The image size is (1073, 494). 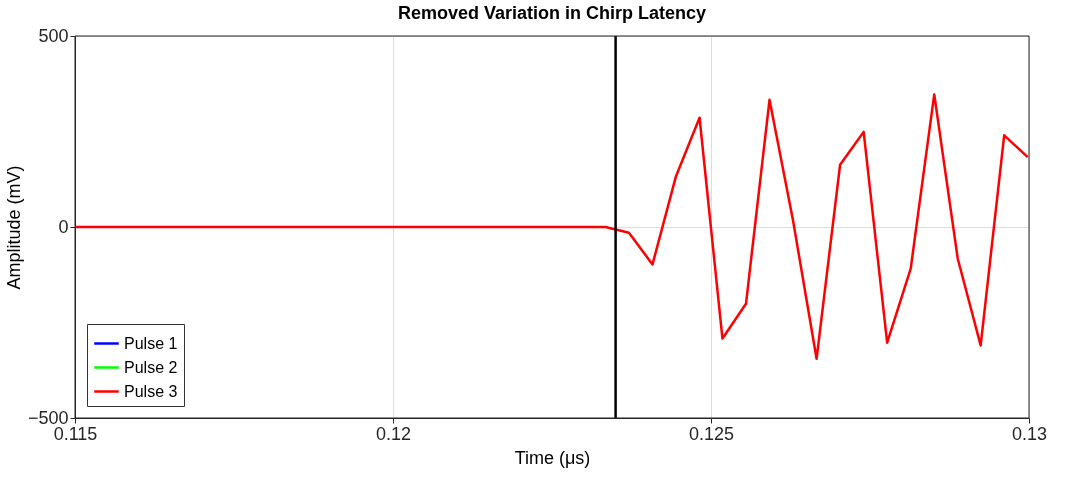 What do you see at coordinates (151, 343) in the screenshot?
I see `legend-label: Pulse 1` at bounding box center [151, 343].